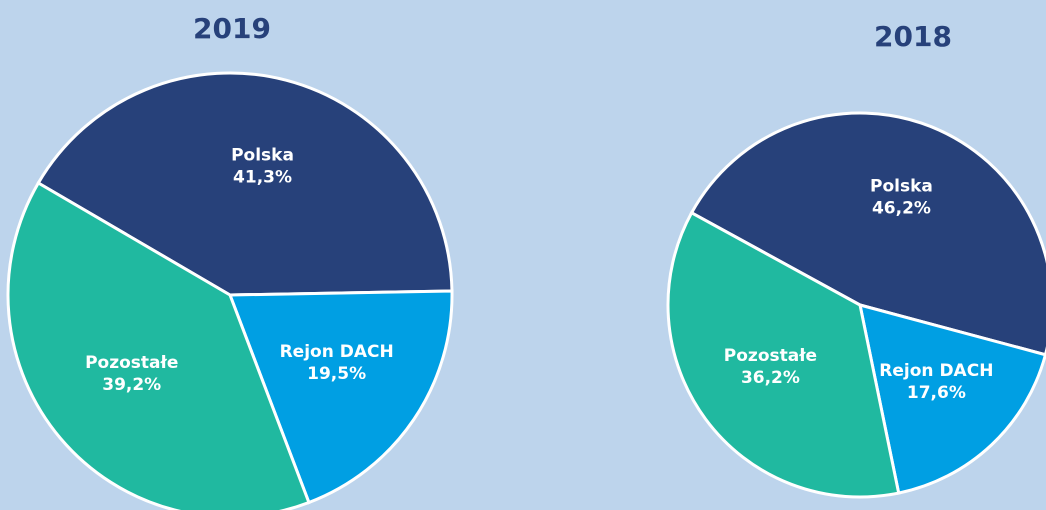 Image resolution: width=1046 pixels, height=510 pixels. Describe the element at coordinates (770, 378) in the screenshot. I see `slice-value-label: 36,2%` at that location.